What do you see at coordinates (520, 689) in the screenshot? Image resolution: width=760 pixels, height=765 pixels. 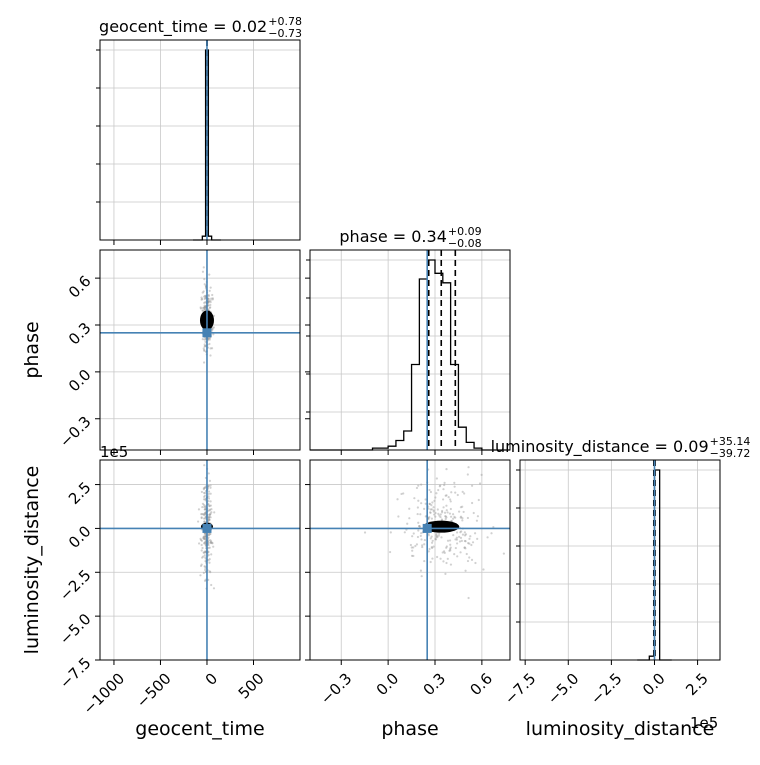 I see `x-tick-label: −7.5` at bounding box center [520, 689].